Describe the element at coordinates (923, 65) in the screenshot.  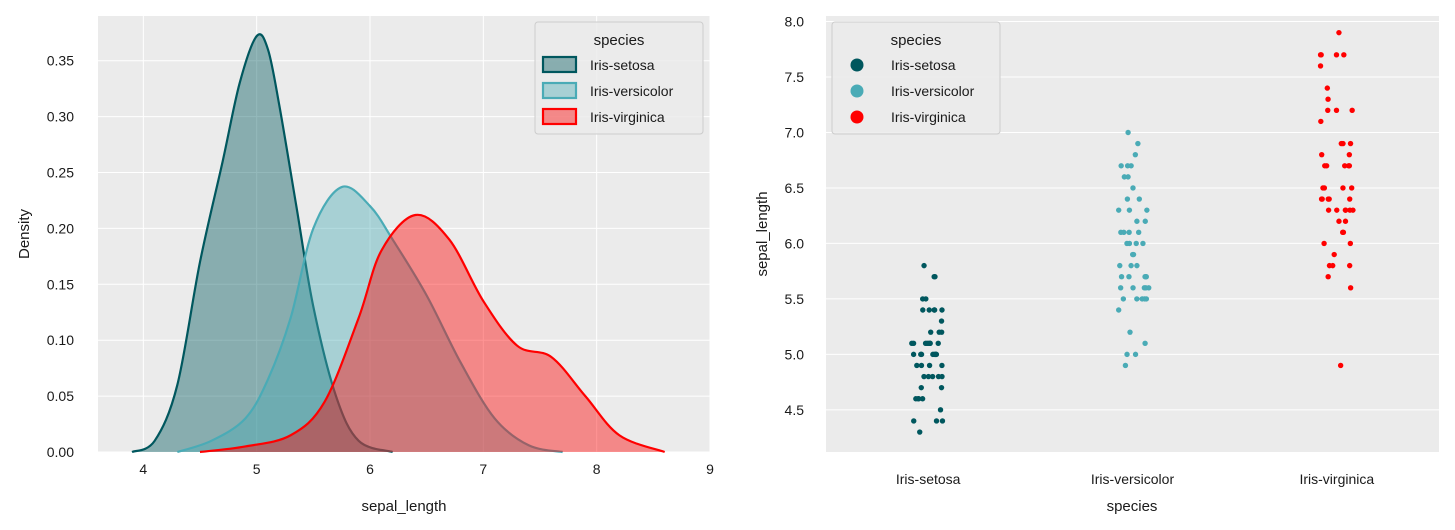
I see `strip-legend-label-iris-setosa: Iris-setosa` at that location.